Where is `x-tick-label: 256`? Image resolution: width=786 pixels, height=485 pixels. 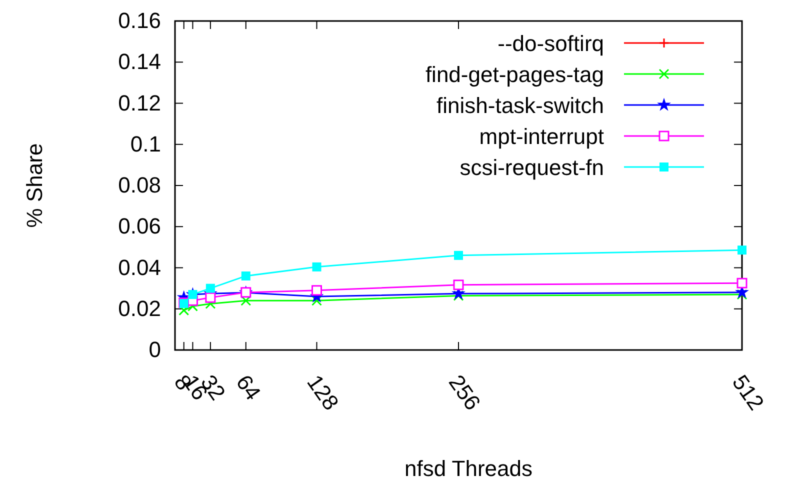
x-tick-label: 256 is located at coordinates (465, 392).